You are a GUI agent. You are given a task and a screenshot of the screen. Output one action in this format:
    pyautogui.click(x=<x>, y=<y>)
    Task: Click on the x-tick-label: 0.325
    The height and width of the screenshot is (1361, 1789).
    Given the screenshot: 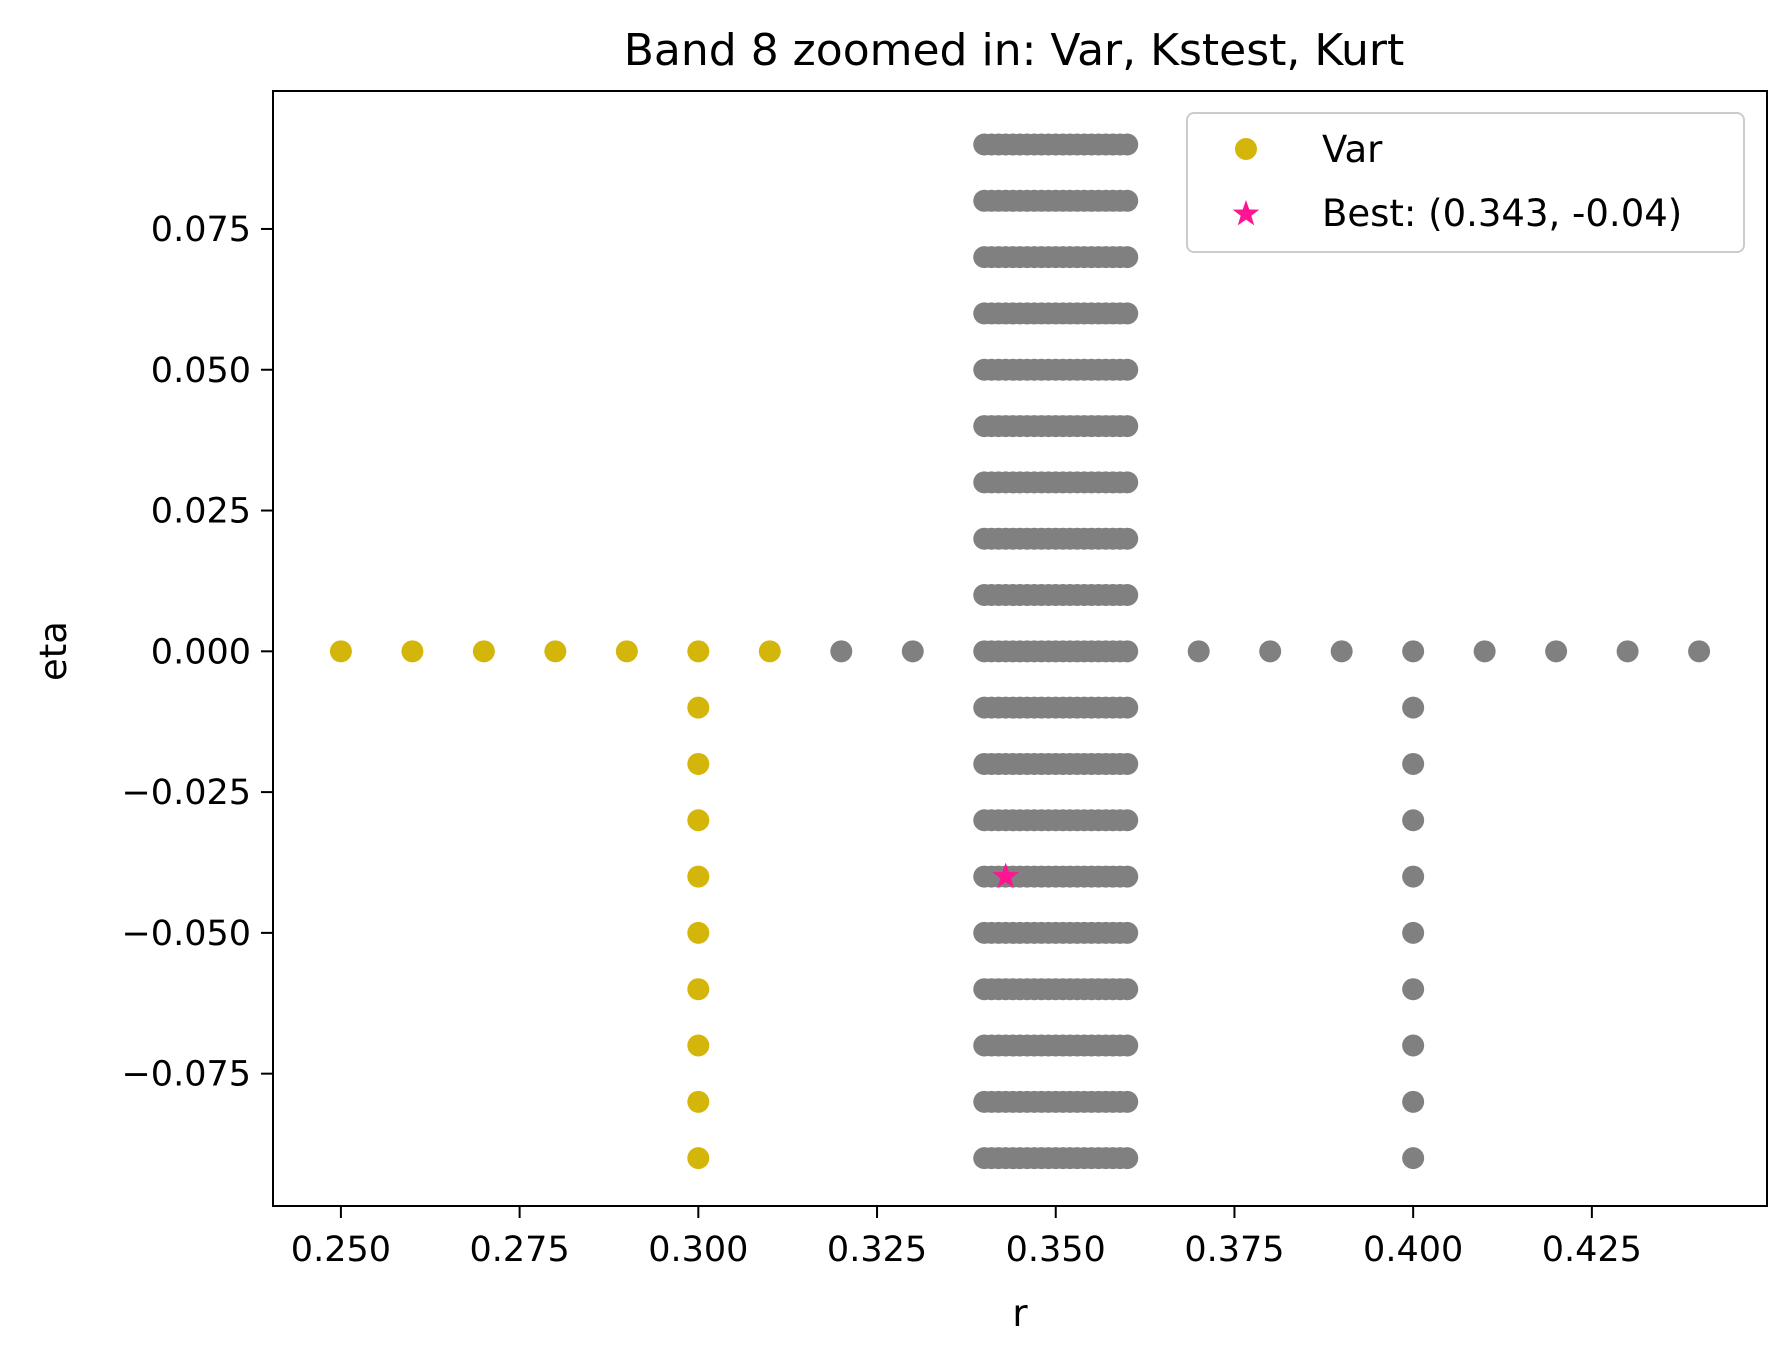 What is the action you would take?
    pyautogui.click(x=877, y=1250)
    